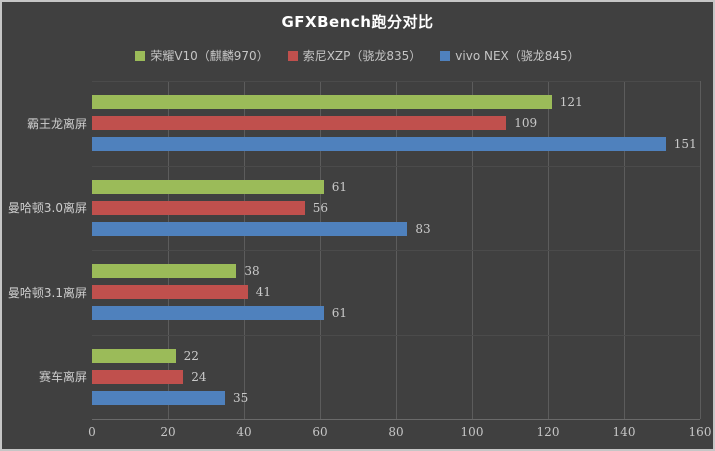  I want to click on bar-row: 109, so click(396, 123).